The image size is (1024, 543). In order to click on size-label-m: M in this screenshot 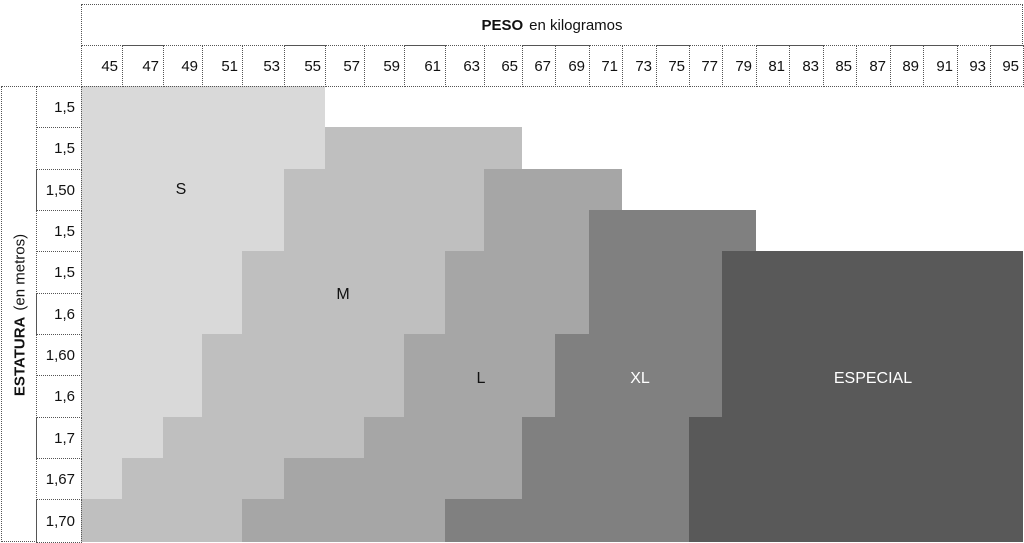, I will do `click(343, 294)`.